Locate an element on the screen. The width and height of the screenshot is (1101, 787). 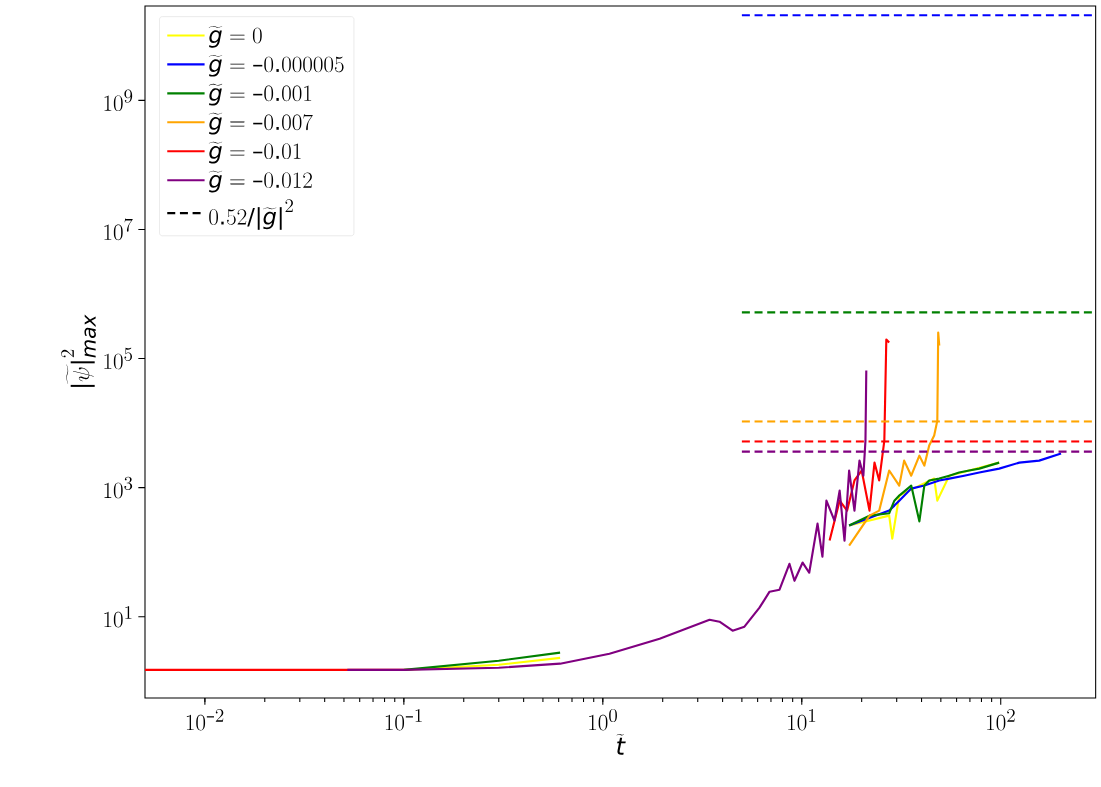
legend-label: $\widetilde{g} = 0$ is located at coordinates (235, 36).